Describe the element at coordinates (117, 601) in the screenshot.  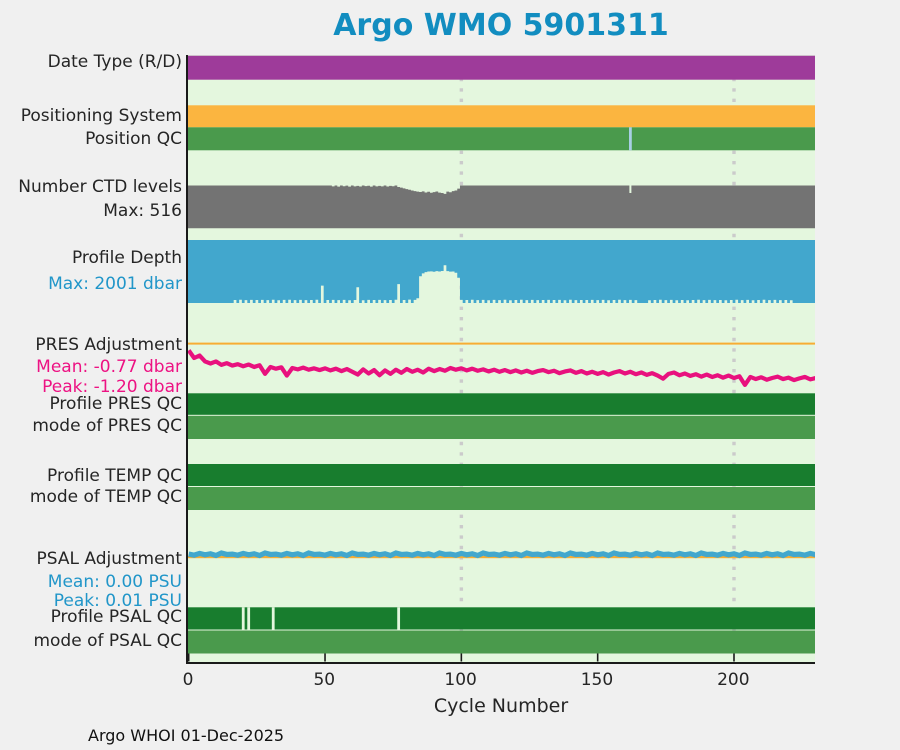
I see `track-sublabel-psal-peak: Peak: 0.01 PSU` at that location.